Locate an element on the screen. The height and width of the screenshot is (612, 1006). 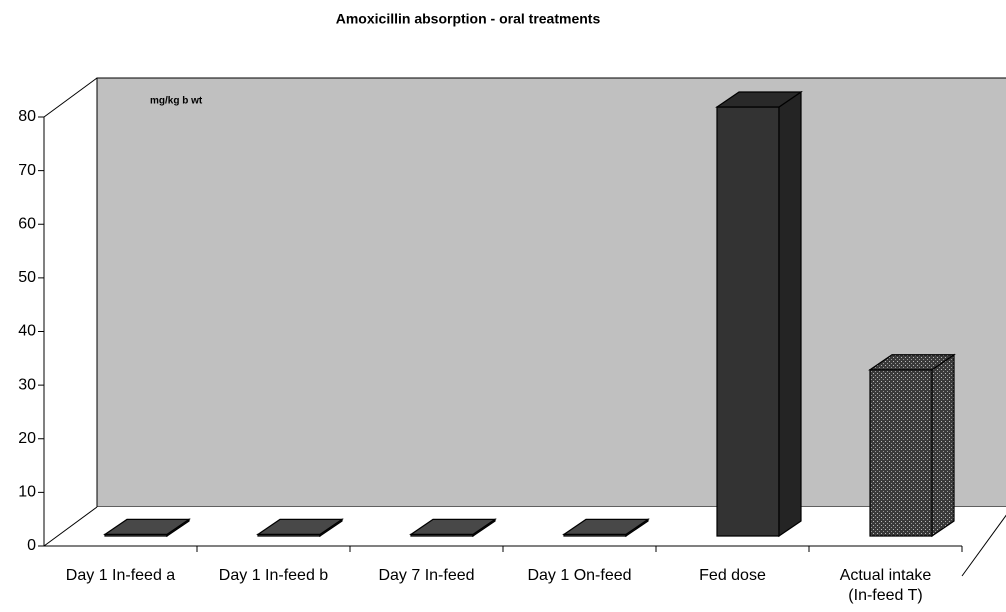
side-wall-top is located at coordinates (70, 97).